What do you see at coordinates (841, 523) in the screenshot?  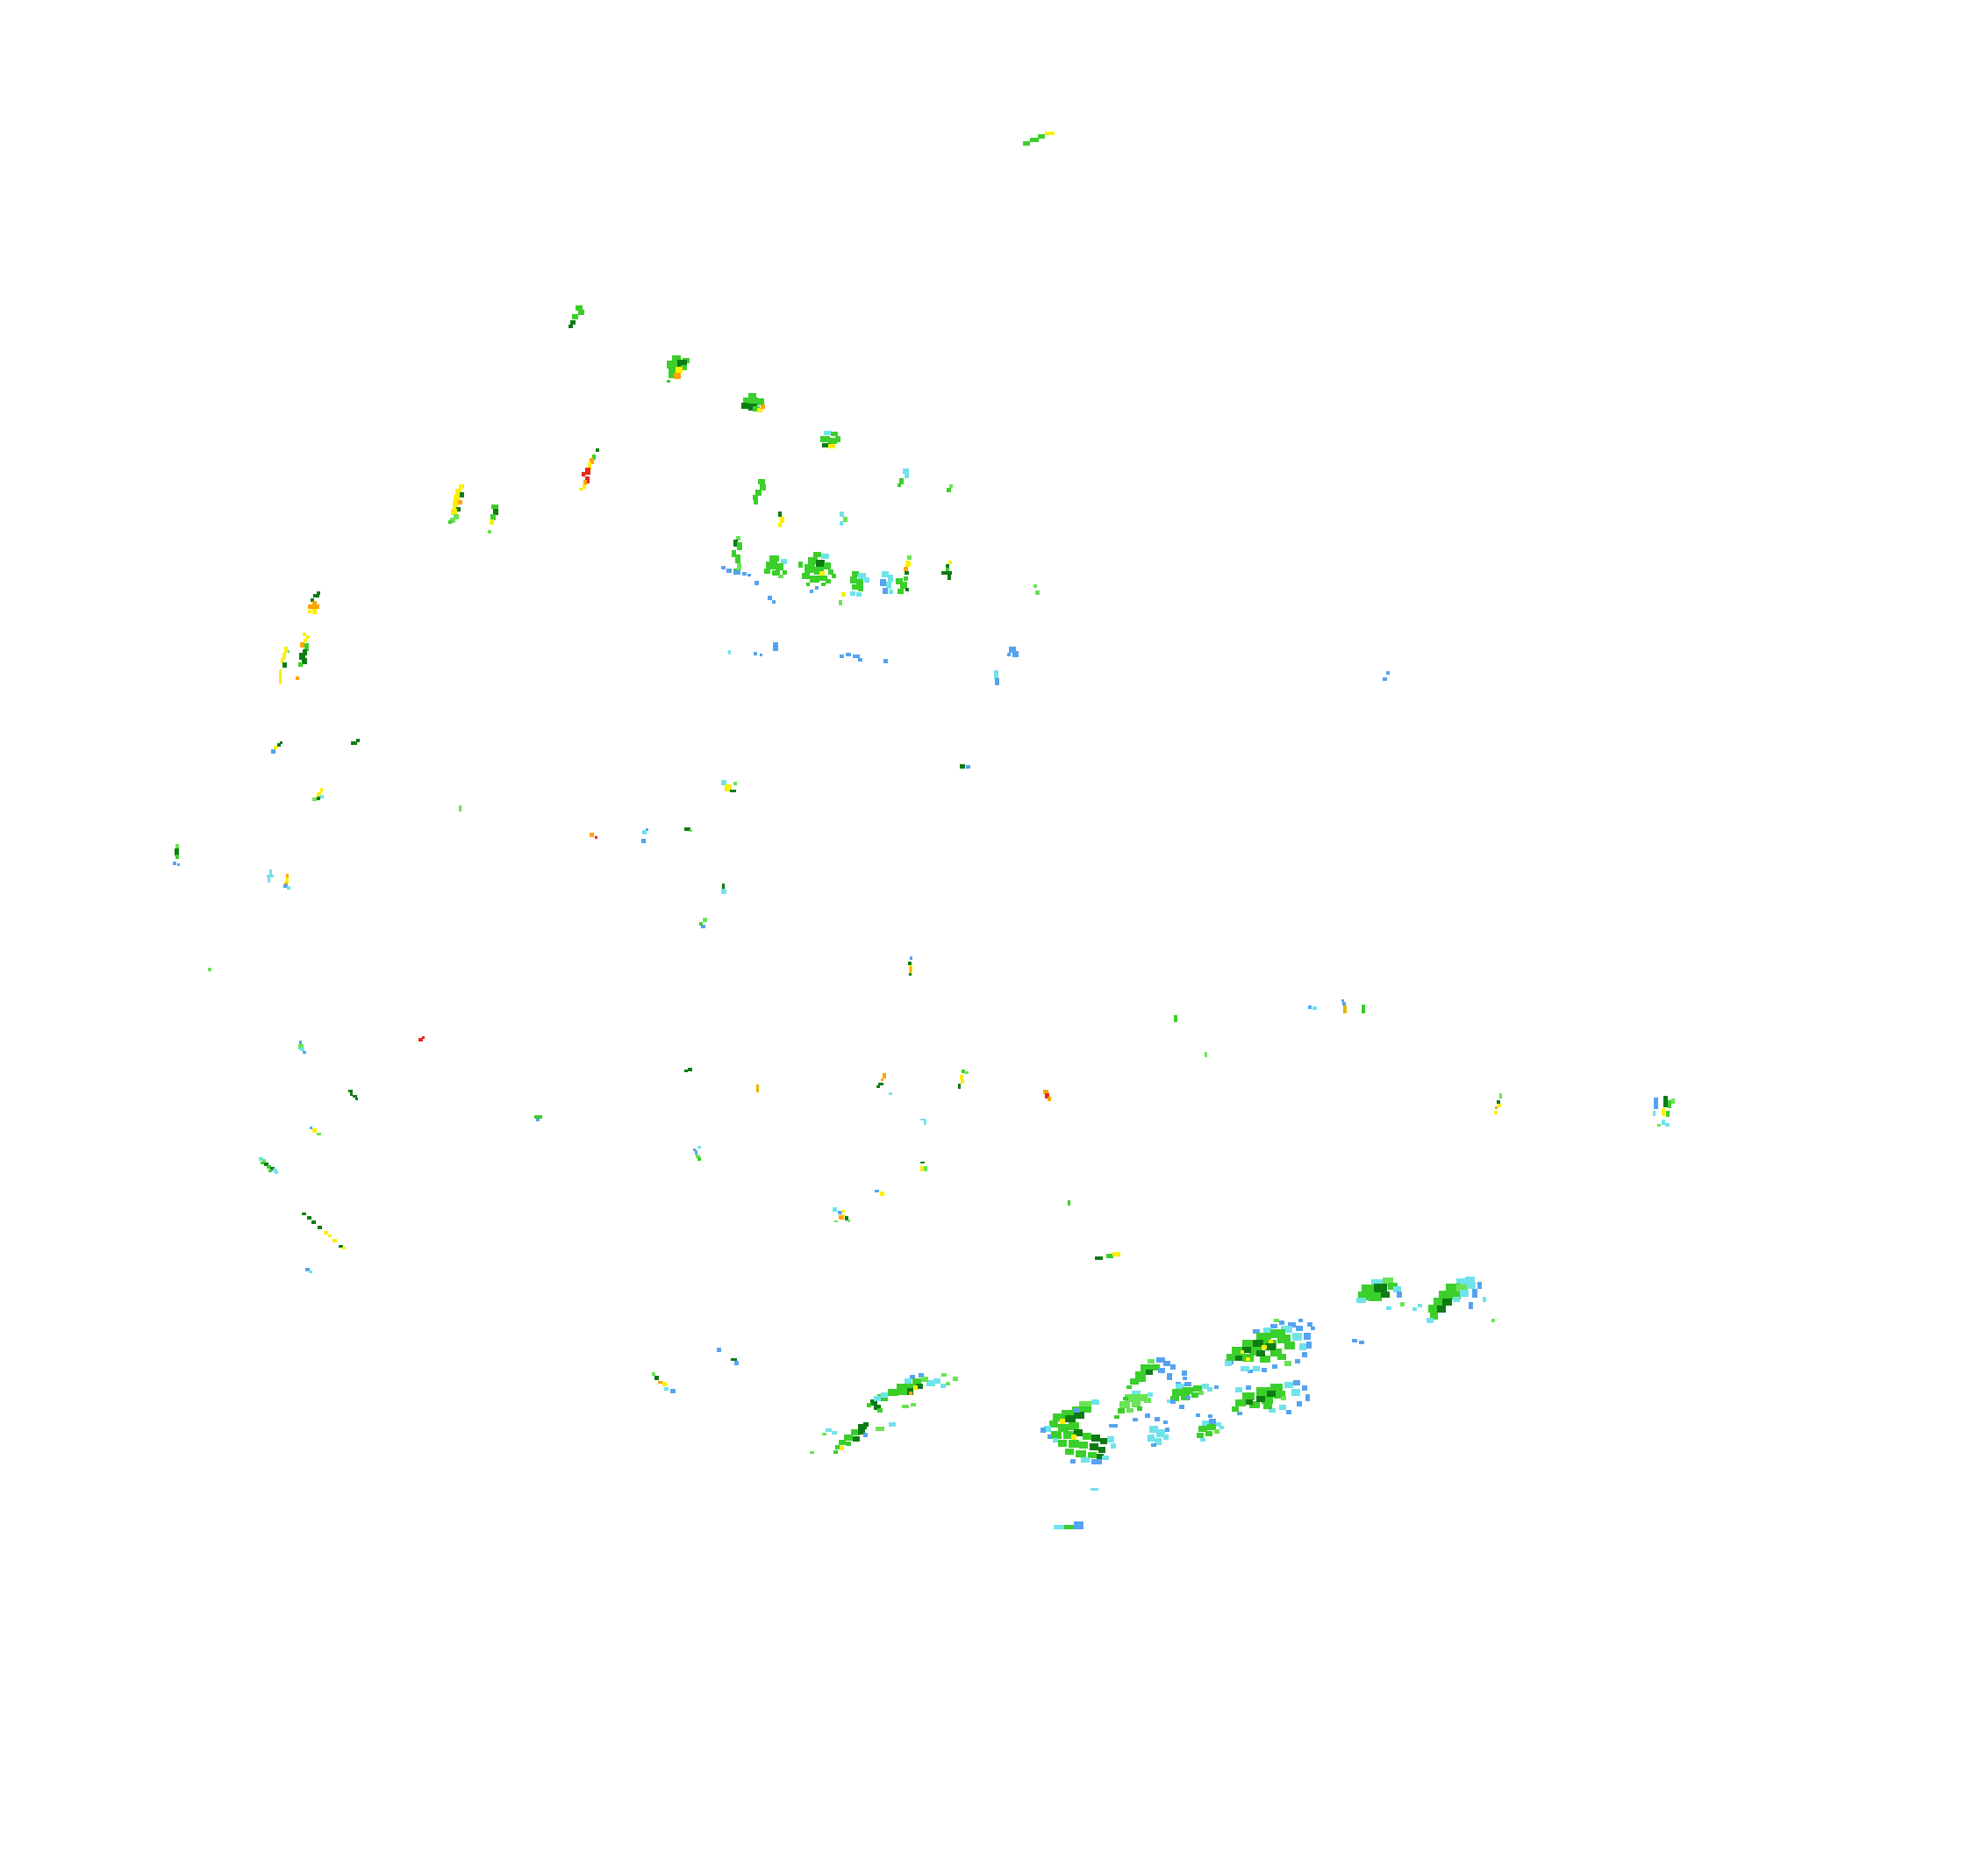 I see `radar-echo-mid-speck-b` at bounding box center [841, 523].